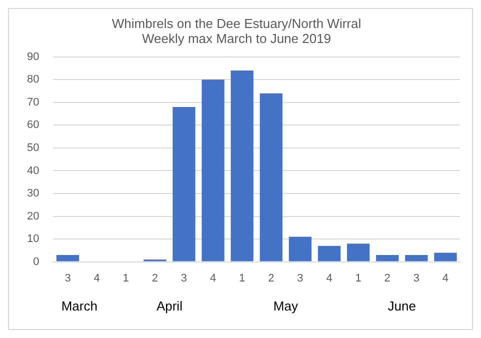 The height and width of the screenshot is (338, 481). What do you see at coordinates (33, 170) in the screenshot?
I see `y-tick-label: 40` at bounding box center [33, 170].